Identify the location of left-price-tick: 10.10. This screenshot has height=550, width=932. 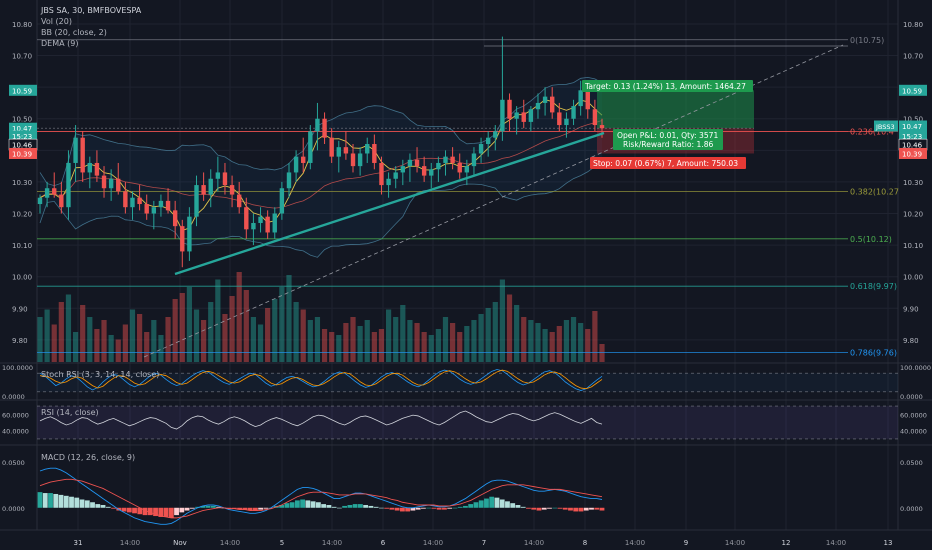
(22, 246).